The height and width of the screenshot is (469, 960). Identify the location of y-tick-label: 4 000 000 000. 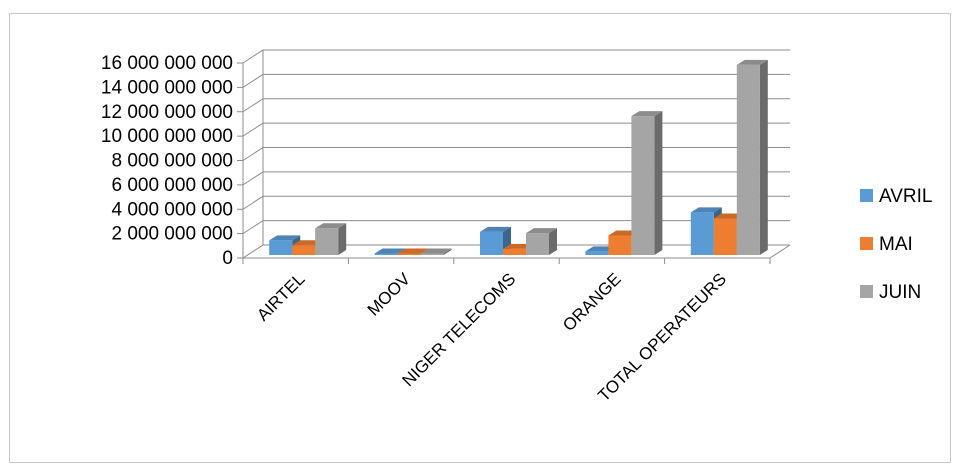
(172, 209).